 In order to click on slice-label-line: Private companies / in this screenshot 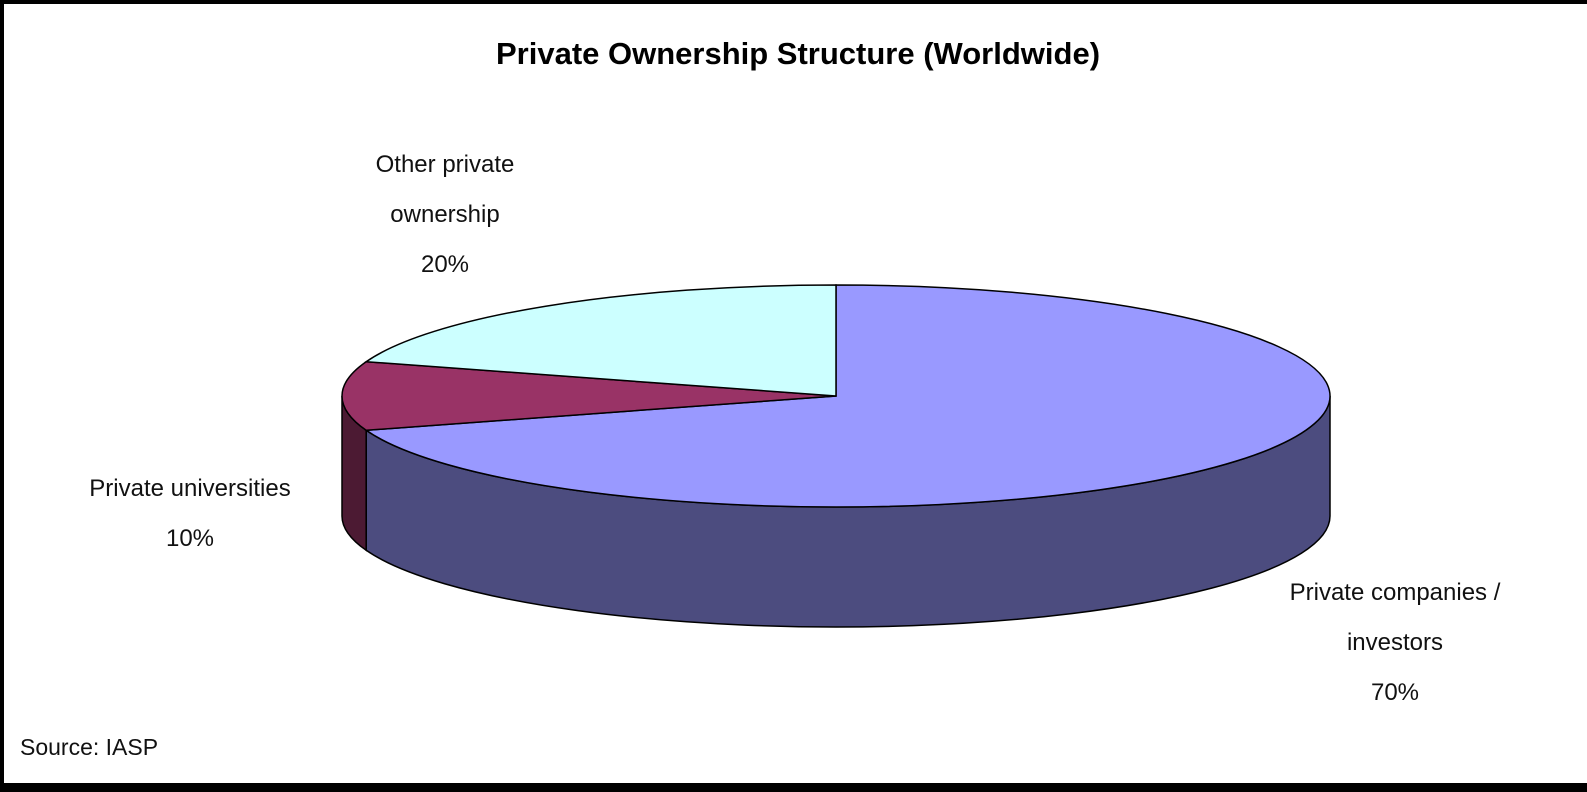, I will do `click(1395, 592)`.